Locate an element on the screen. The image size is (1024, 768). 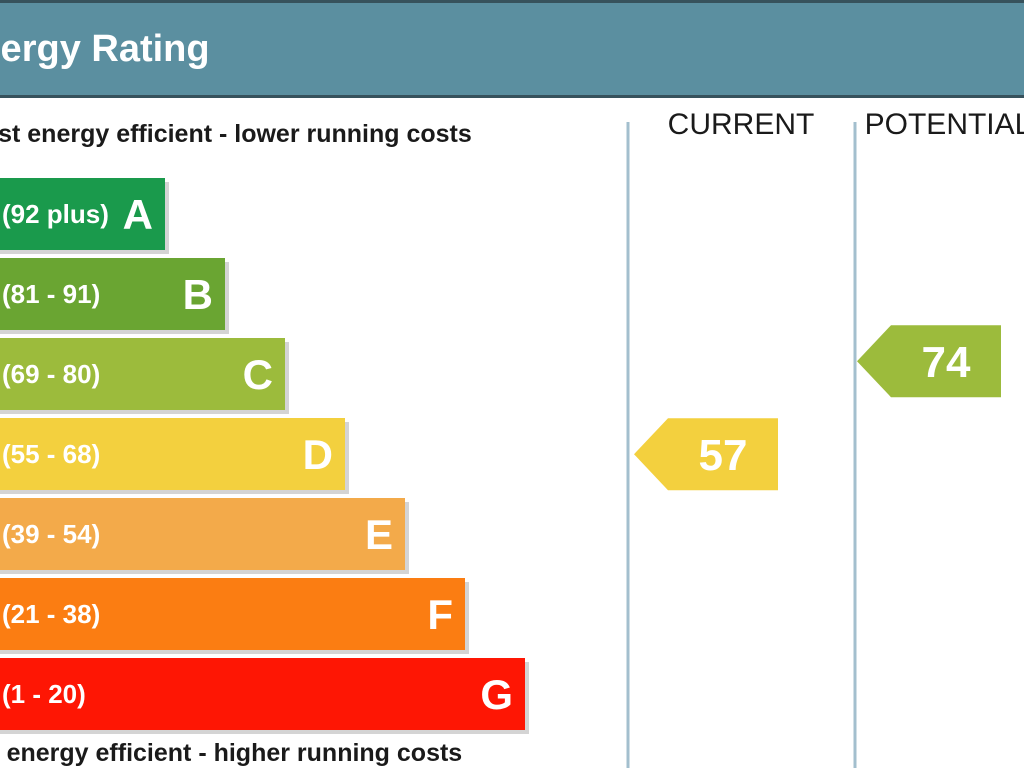
header-bar is located at coordinates (512, 48).